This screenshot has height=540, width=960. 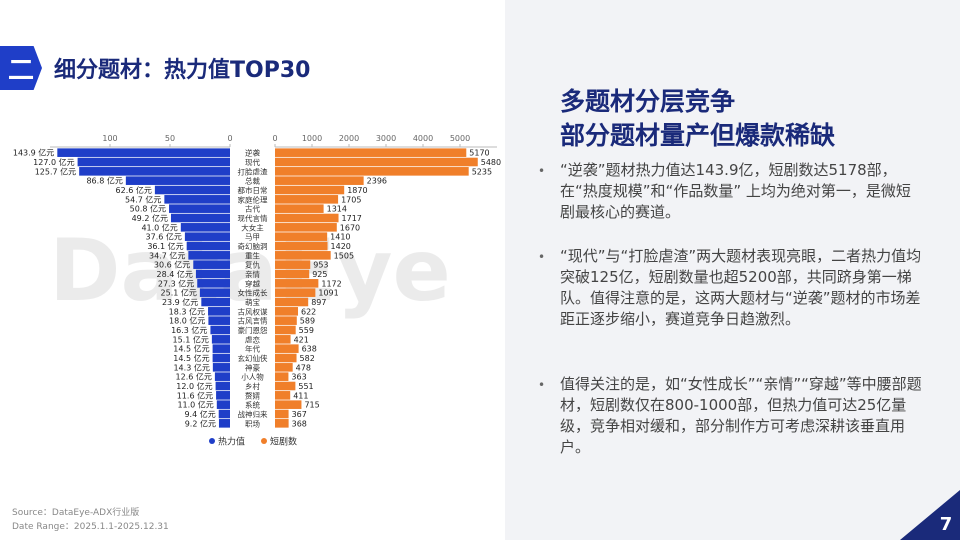 I want to click on value-label: 622, so click(x=308, y=311).